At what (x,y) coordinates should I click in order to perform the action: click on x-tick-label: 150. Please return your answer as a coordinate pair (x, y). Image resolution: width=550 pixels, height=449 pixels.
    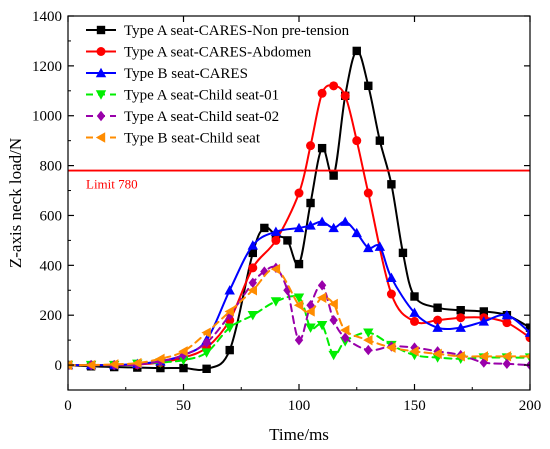
    Looking at the image, I should click on (414, 406).